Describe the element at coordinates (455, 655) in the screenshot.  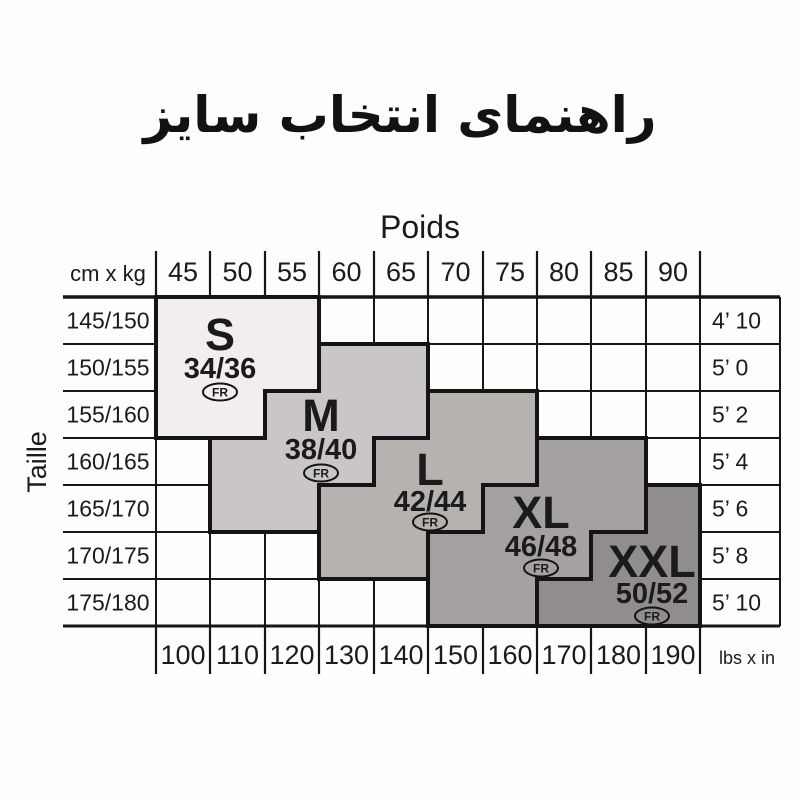
I see `bottom-tick-label: 150` at that location.